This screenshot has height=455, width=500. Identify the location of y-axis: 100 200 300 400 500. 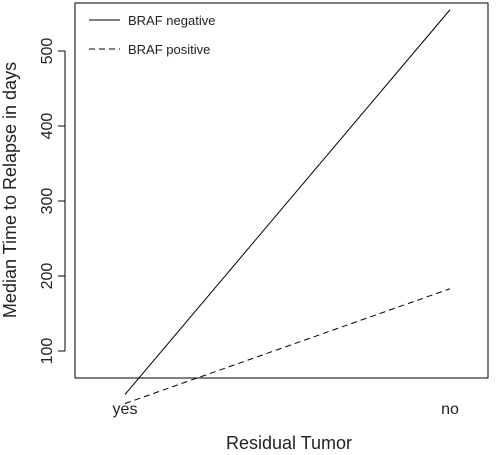
(52, 201).